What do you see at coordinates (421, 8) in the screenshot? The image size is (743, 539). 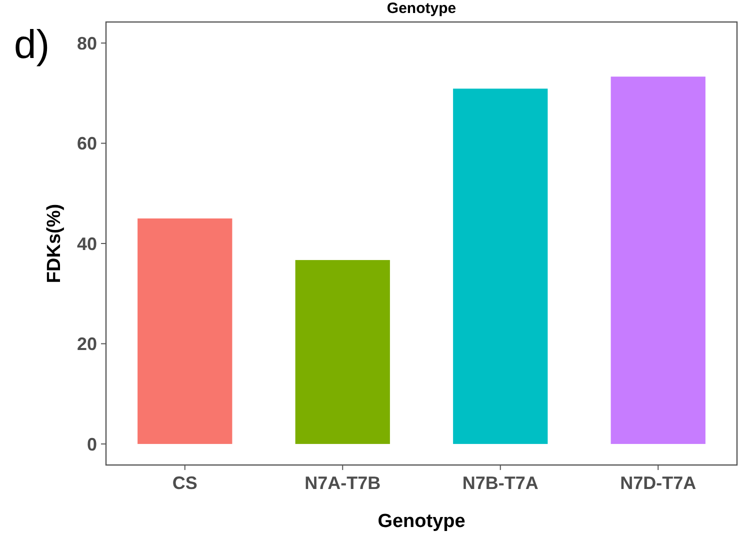 I see `chart-title: Genotype` at bounding box center [421, 8].